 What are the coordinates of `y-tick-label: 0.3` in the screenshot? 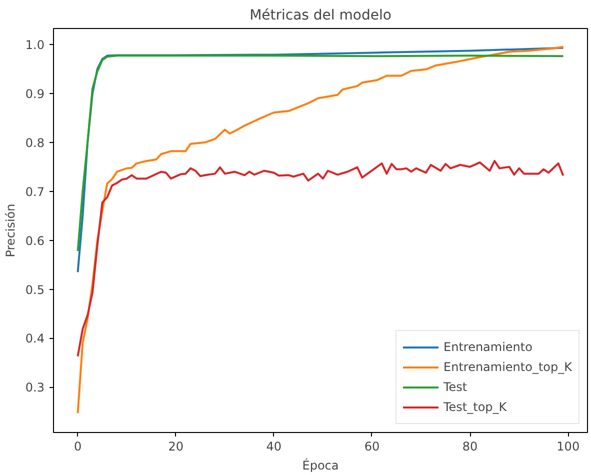 It's located at (35, 387).